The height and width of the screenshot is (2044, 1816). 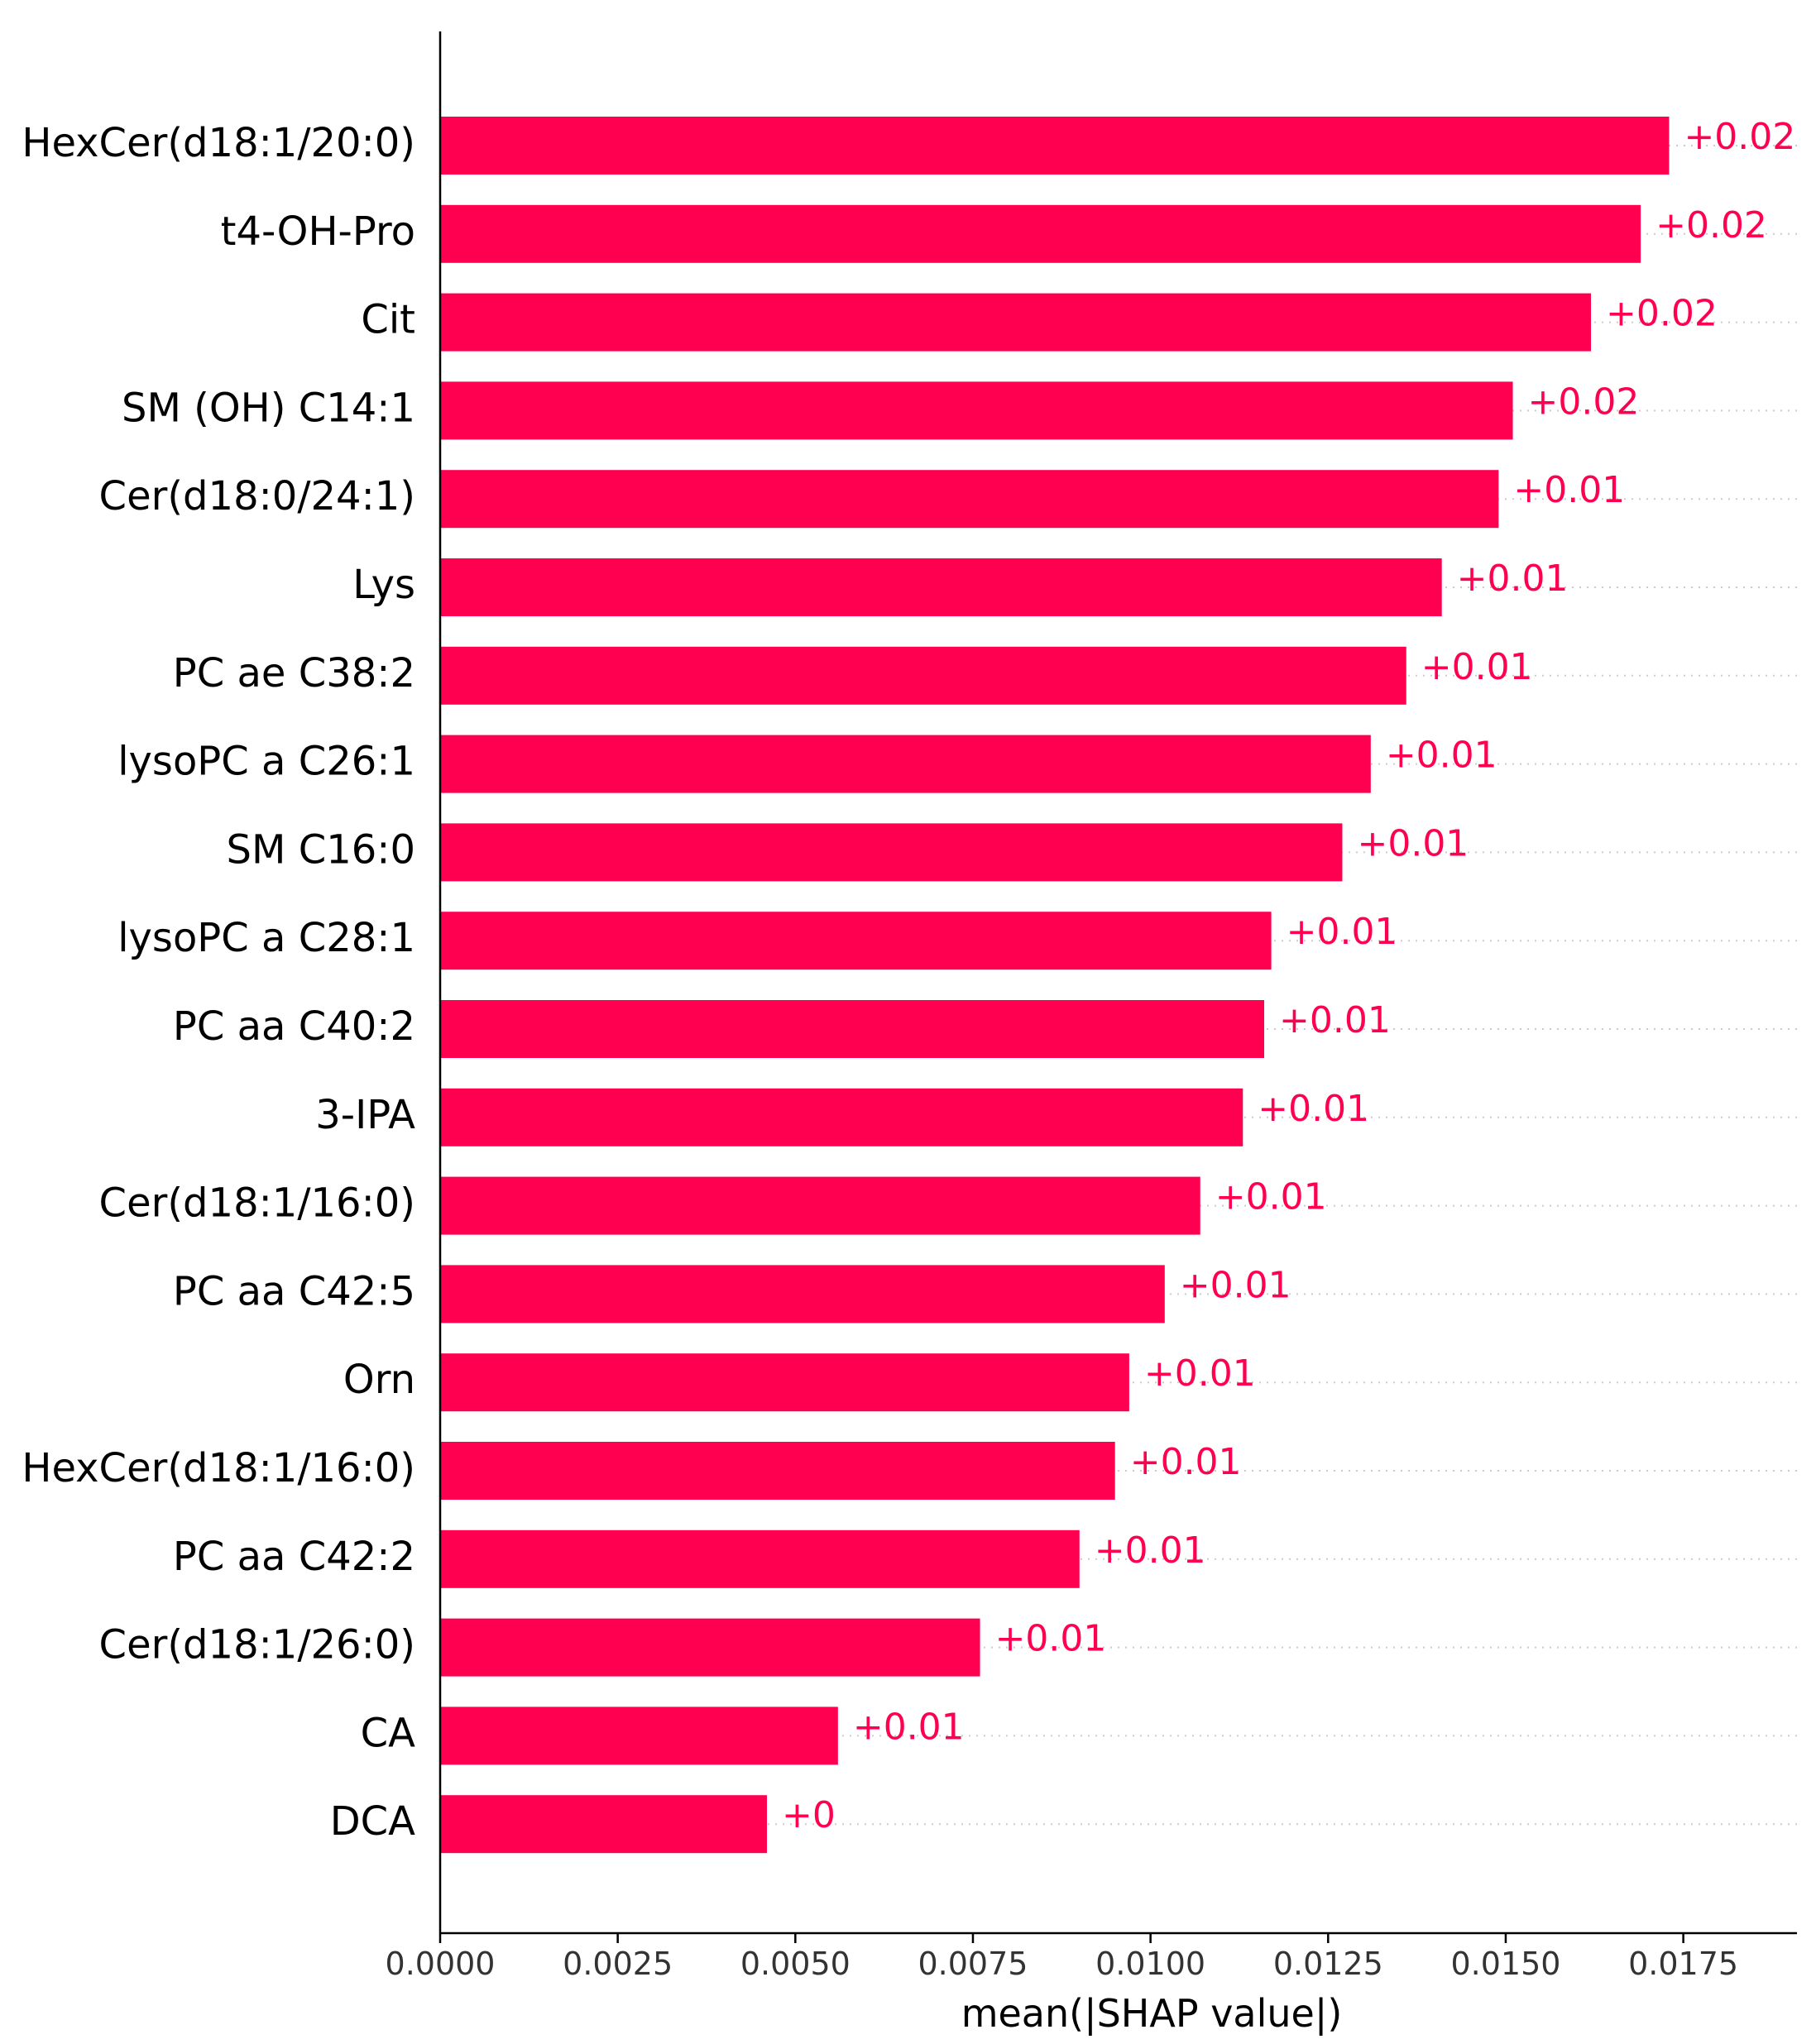 What do you see at coordinates (294, 673) in the screenshot?
I see `feature-label: PC ae C38:2` at bounding box center [294, 673].